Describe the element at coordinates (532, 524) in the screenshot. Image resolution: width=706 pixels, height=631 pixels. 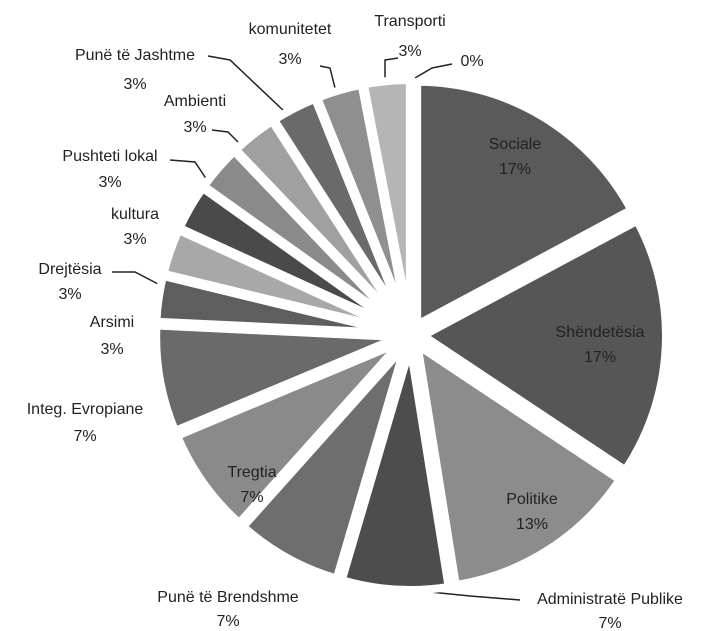
I see `value-label: 13%` at that location.